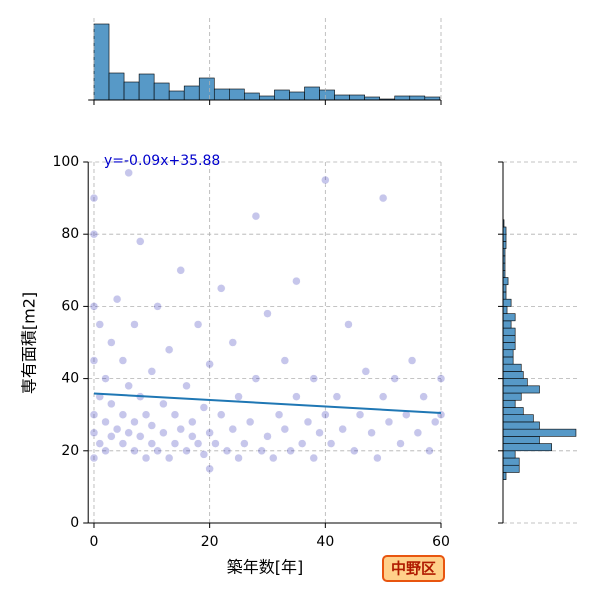  I want to click on y-tick-label: 60, so click(70, 306).